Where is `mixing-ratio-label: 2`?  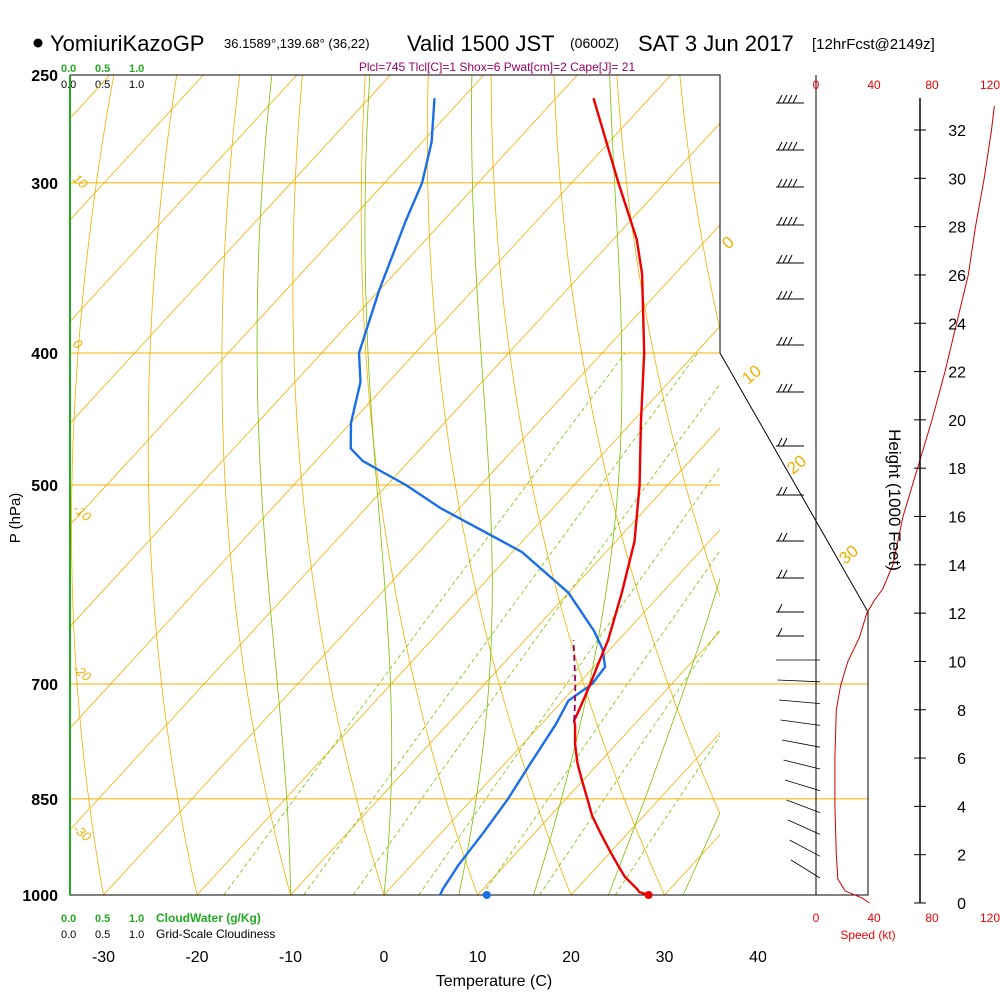
mixing-ratio-label: 2 is located at coordinates (298, 908).